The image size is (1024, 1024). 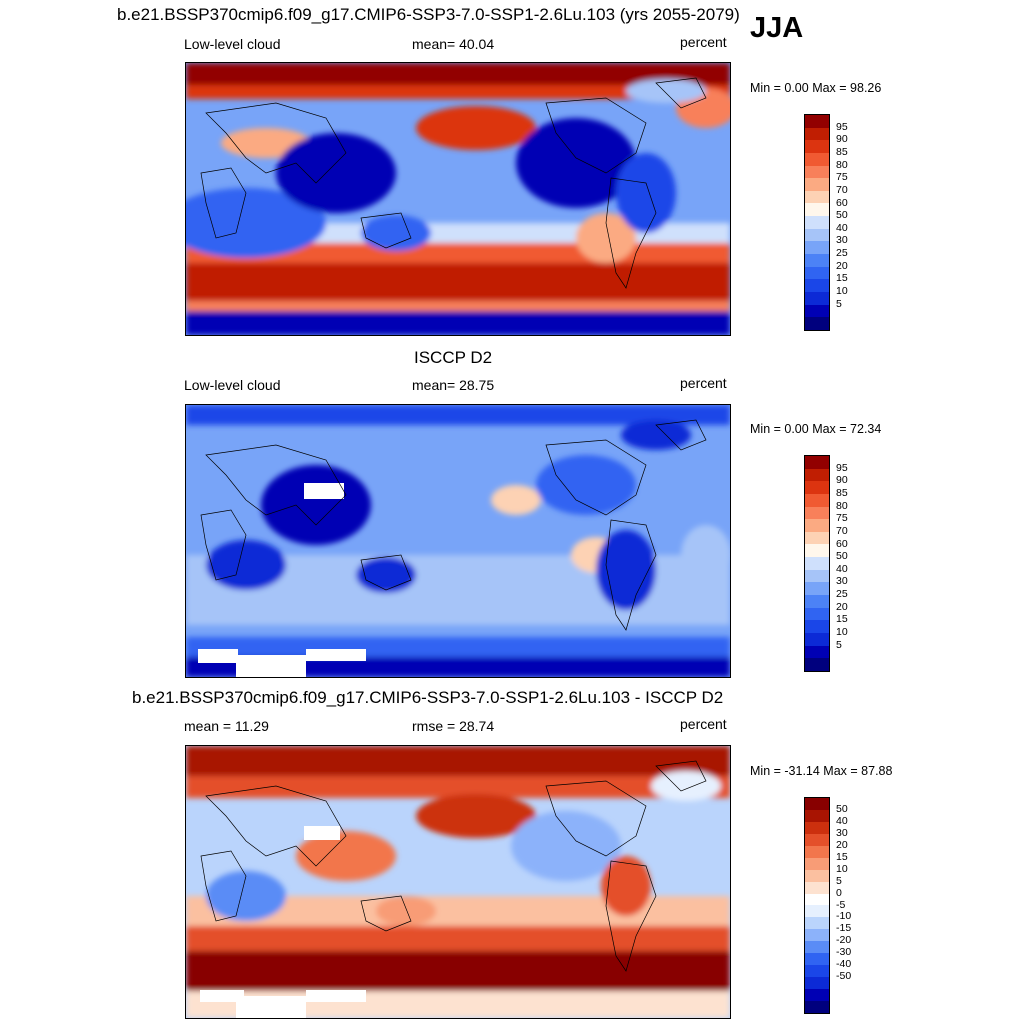 What do you see at coordinates (844, 976) in the screenshot?
I see `colorbar-tick-label: -50` at bounding box center [844, 976].